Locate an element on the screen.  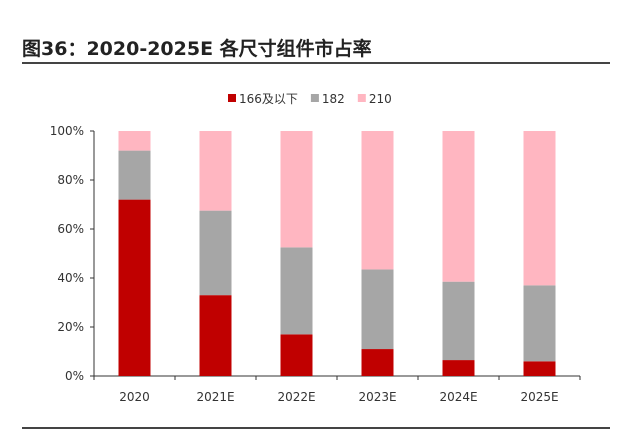
y-tick-label: 100% is located at coordinates (67, 131).